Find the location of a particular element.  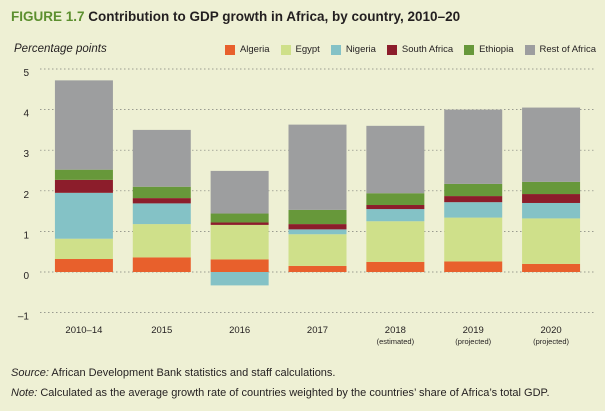

legend-item-nigeria: Nigeria is located at coordinates (353, 49).